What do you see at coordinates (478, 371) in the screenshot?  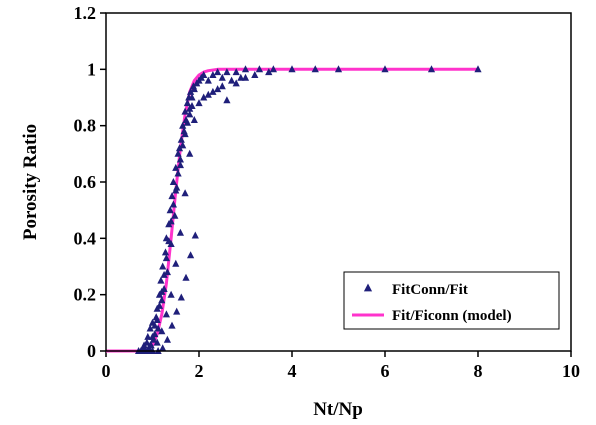 I see `x-tick-label: 8` at bounding box center [478, 371].